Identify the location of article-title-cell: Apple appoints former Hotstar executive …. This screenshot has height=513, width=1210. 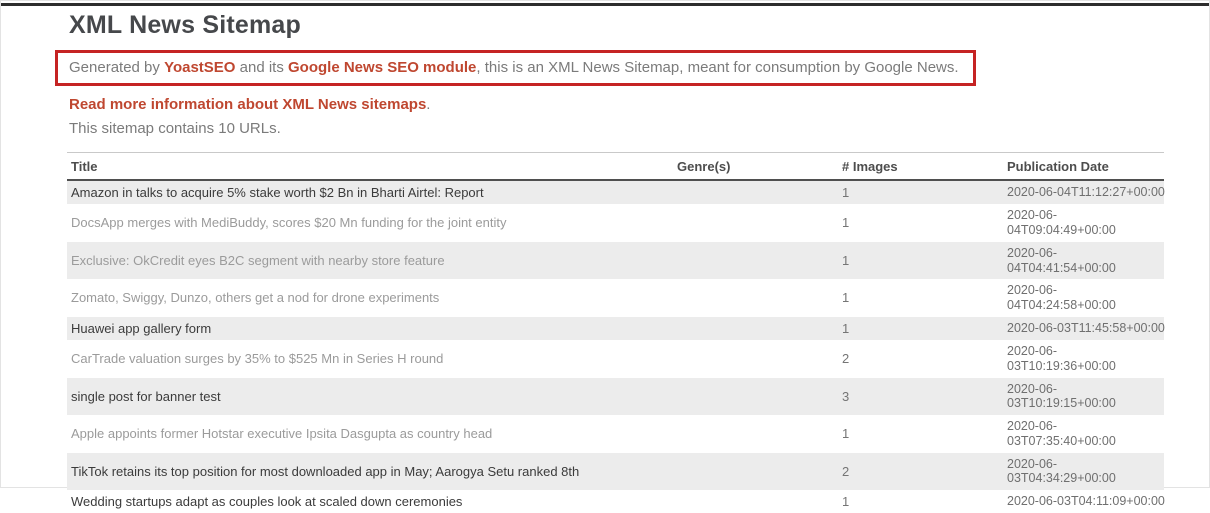
(370, 434).